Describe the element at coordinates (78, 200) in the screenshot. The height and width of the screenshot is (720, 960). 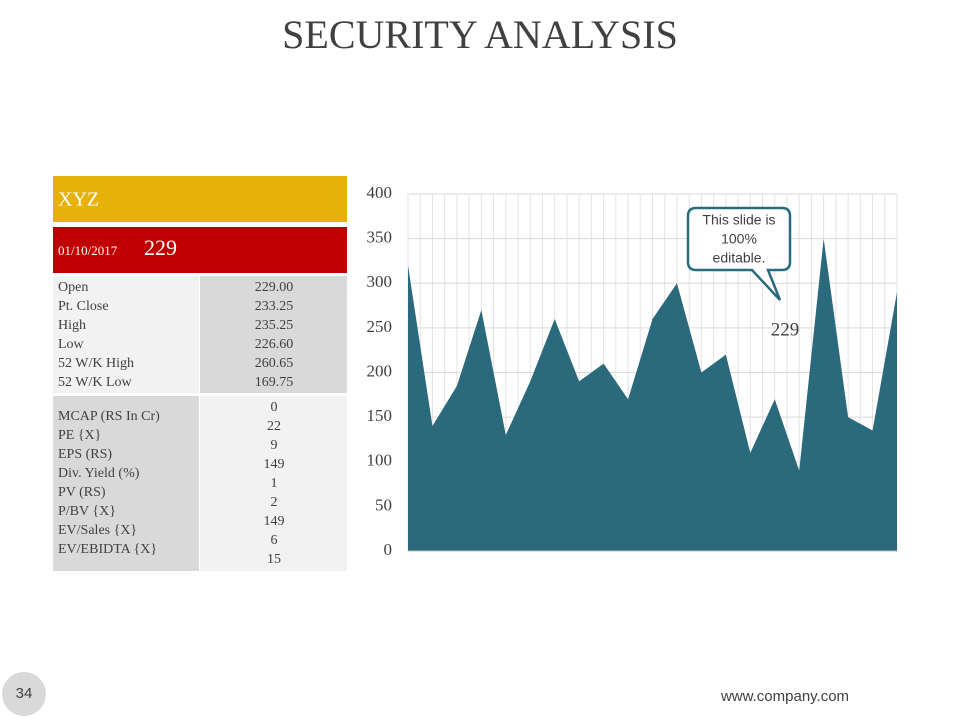
I see `table-header: XYZ` at that location.